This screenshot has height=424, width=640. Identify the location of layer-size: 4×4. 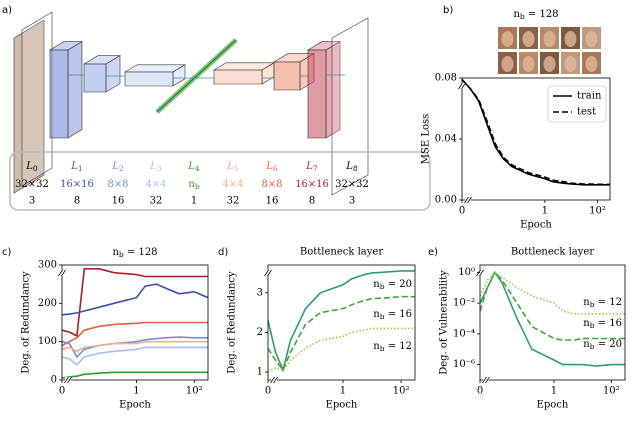
(232, 184).